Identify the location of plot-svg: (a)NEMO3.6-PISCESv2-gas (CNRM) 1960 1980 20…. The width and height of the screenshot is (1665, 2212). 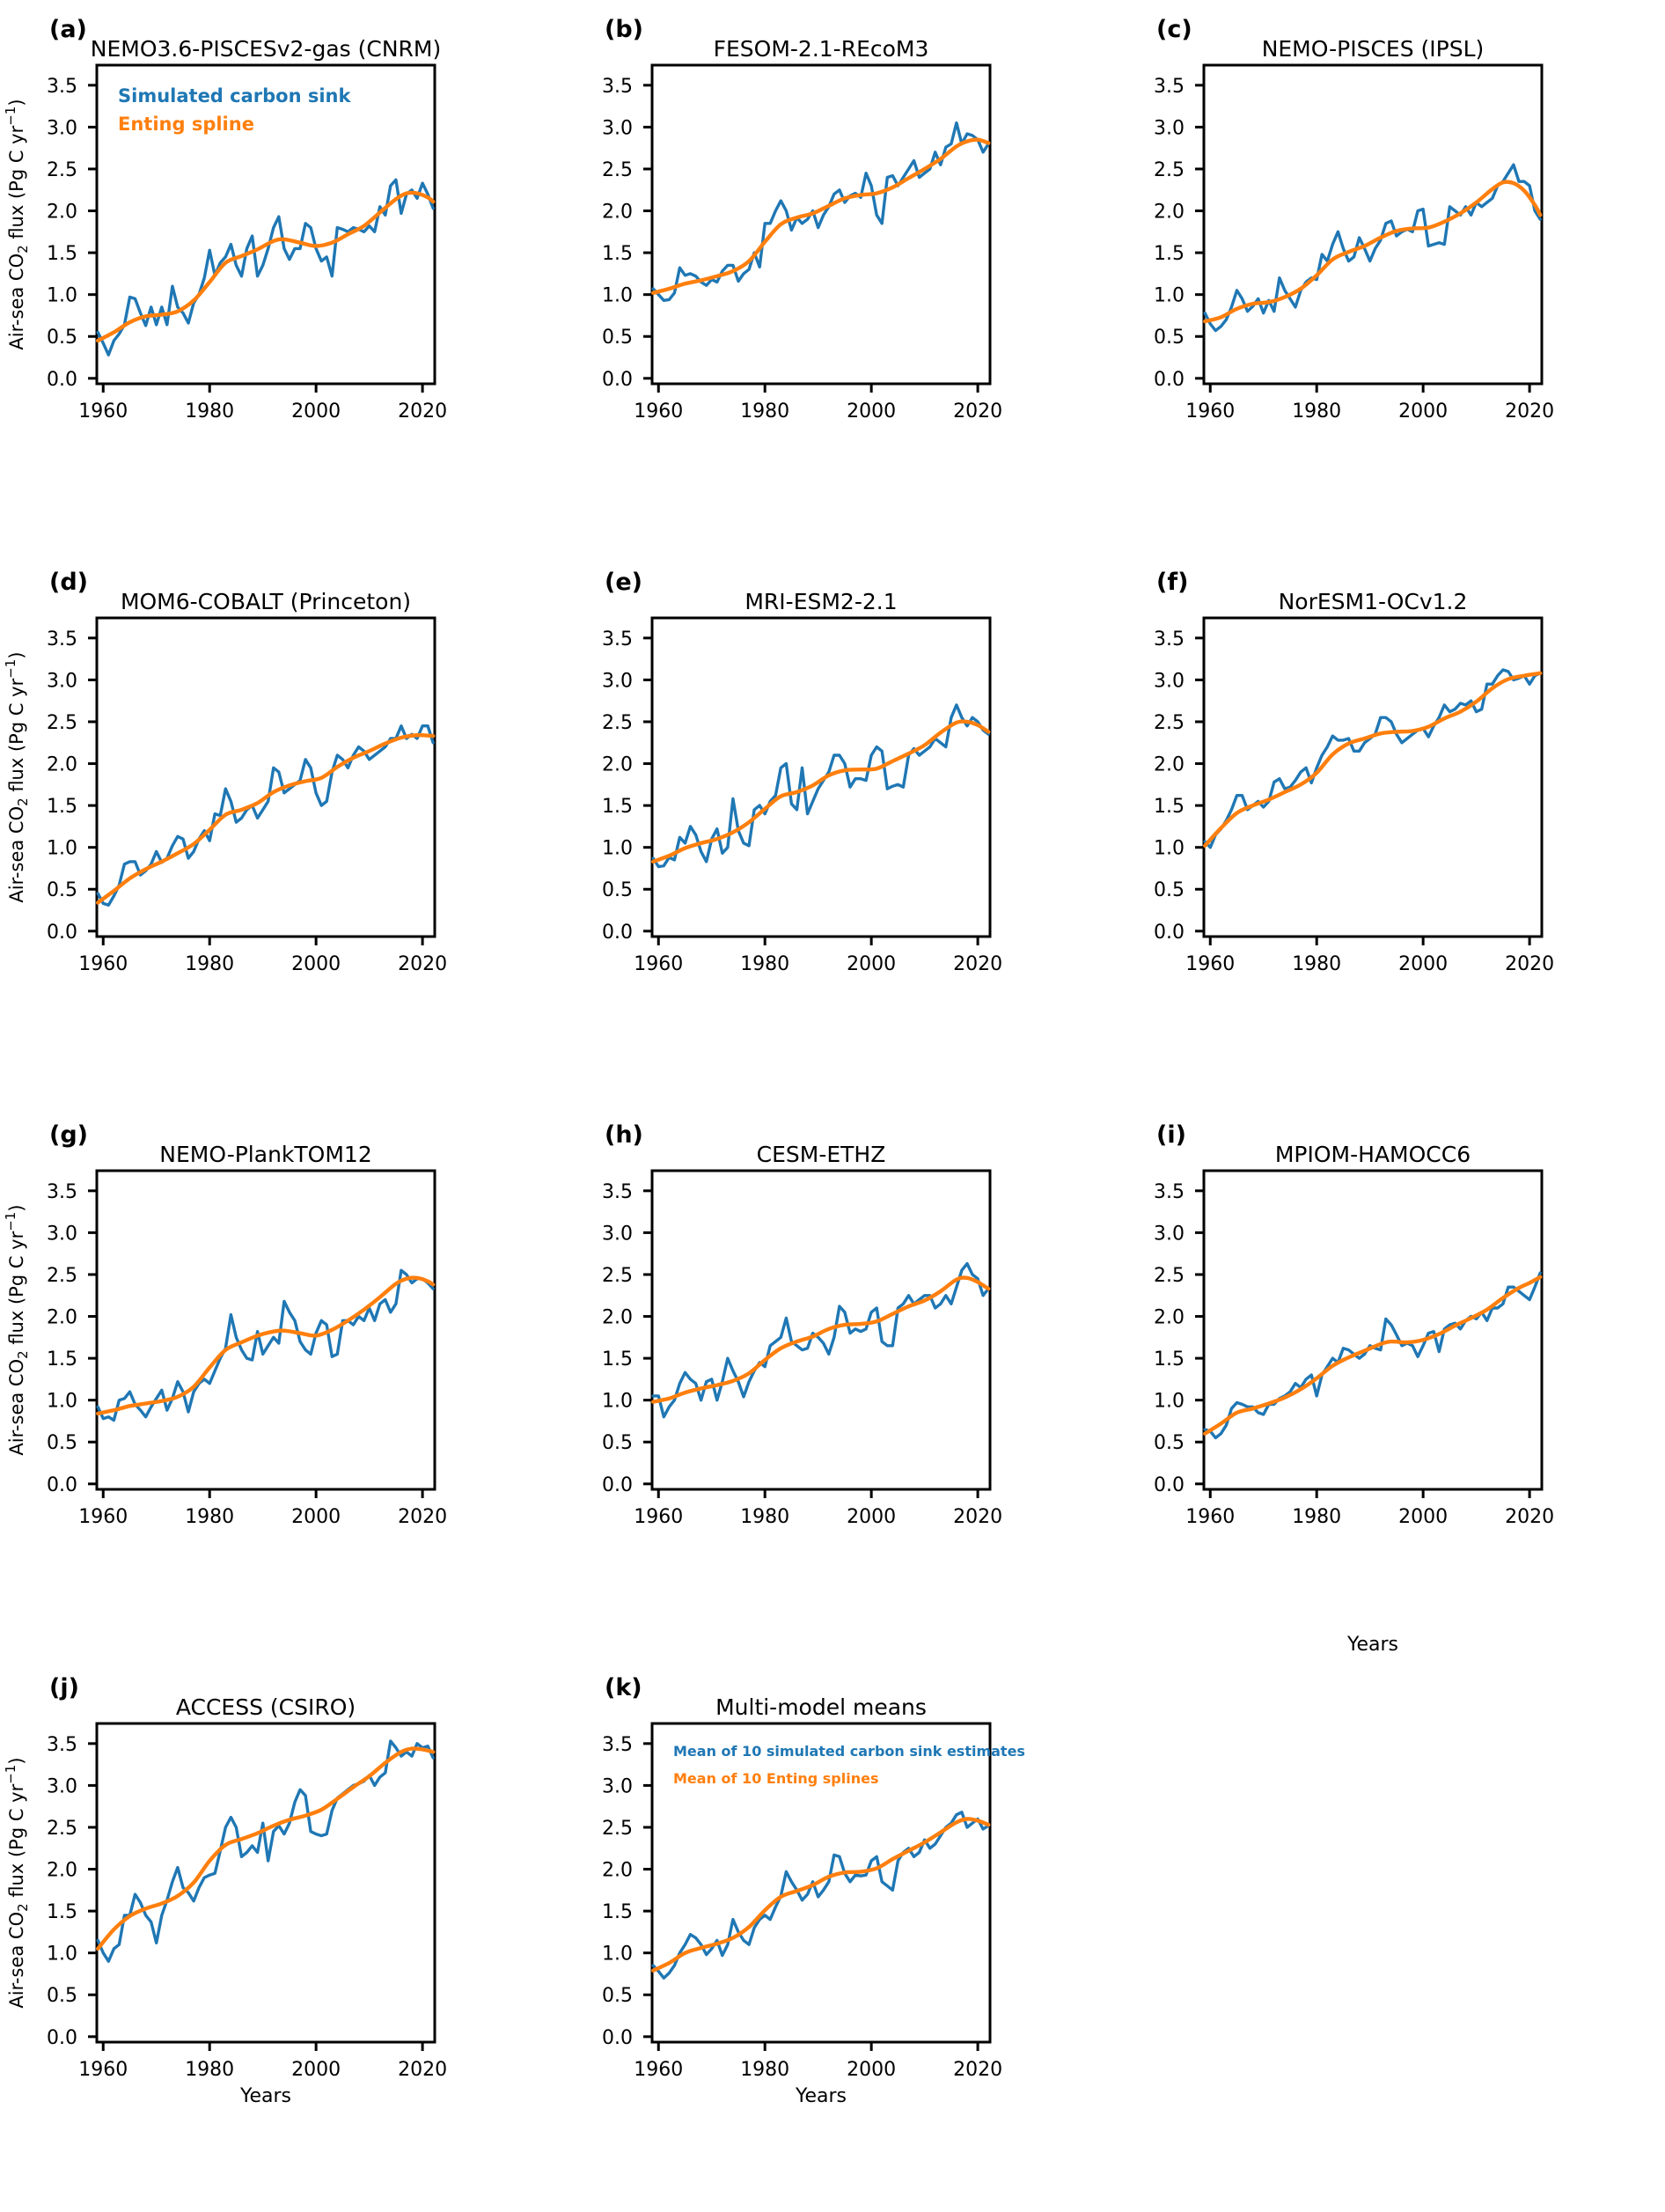
(225, 220).